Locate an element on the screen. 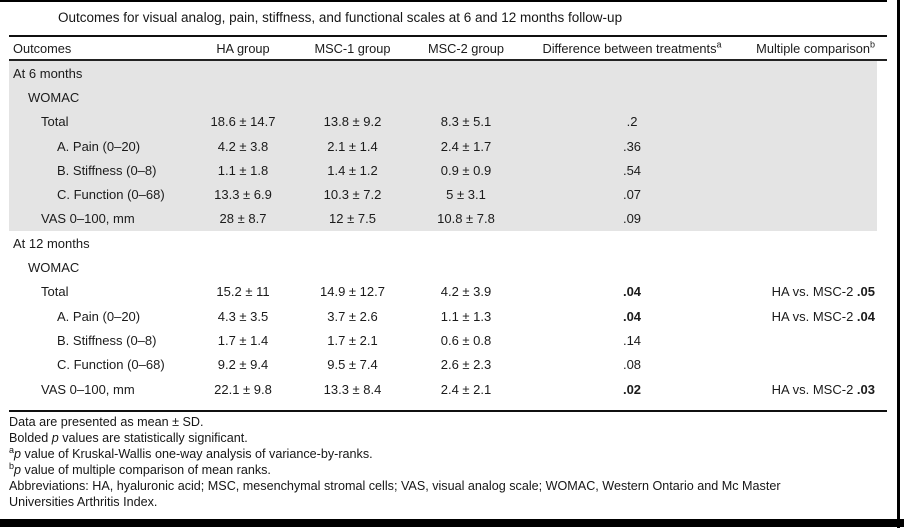  header-multiple-comparison: Multiple comparisonb is located at coordinates (815, 47).